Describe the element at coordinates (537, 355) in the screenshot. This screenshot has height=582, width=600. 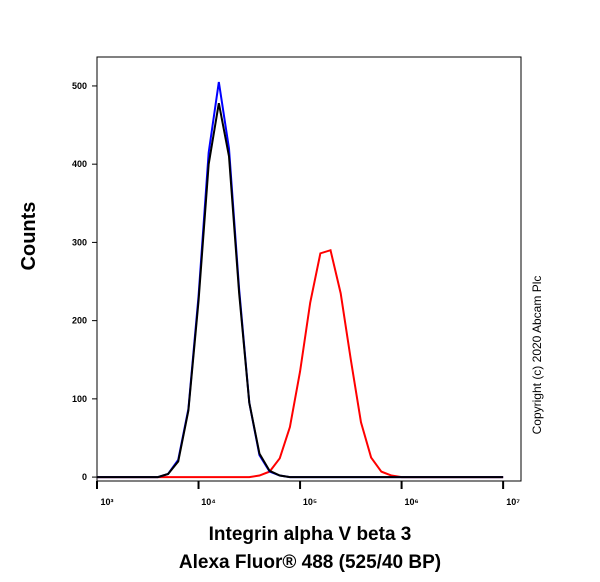
I see `copyright: Copyright (c) 2020 Abcam Plc` at that location.